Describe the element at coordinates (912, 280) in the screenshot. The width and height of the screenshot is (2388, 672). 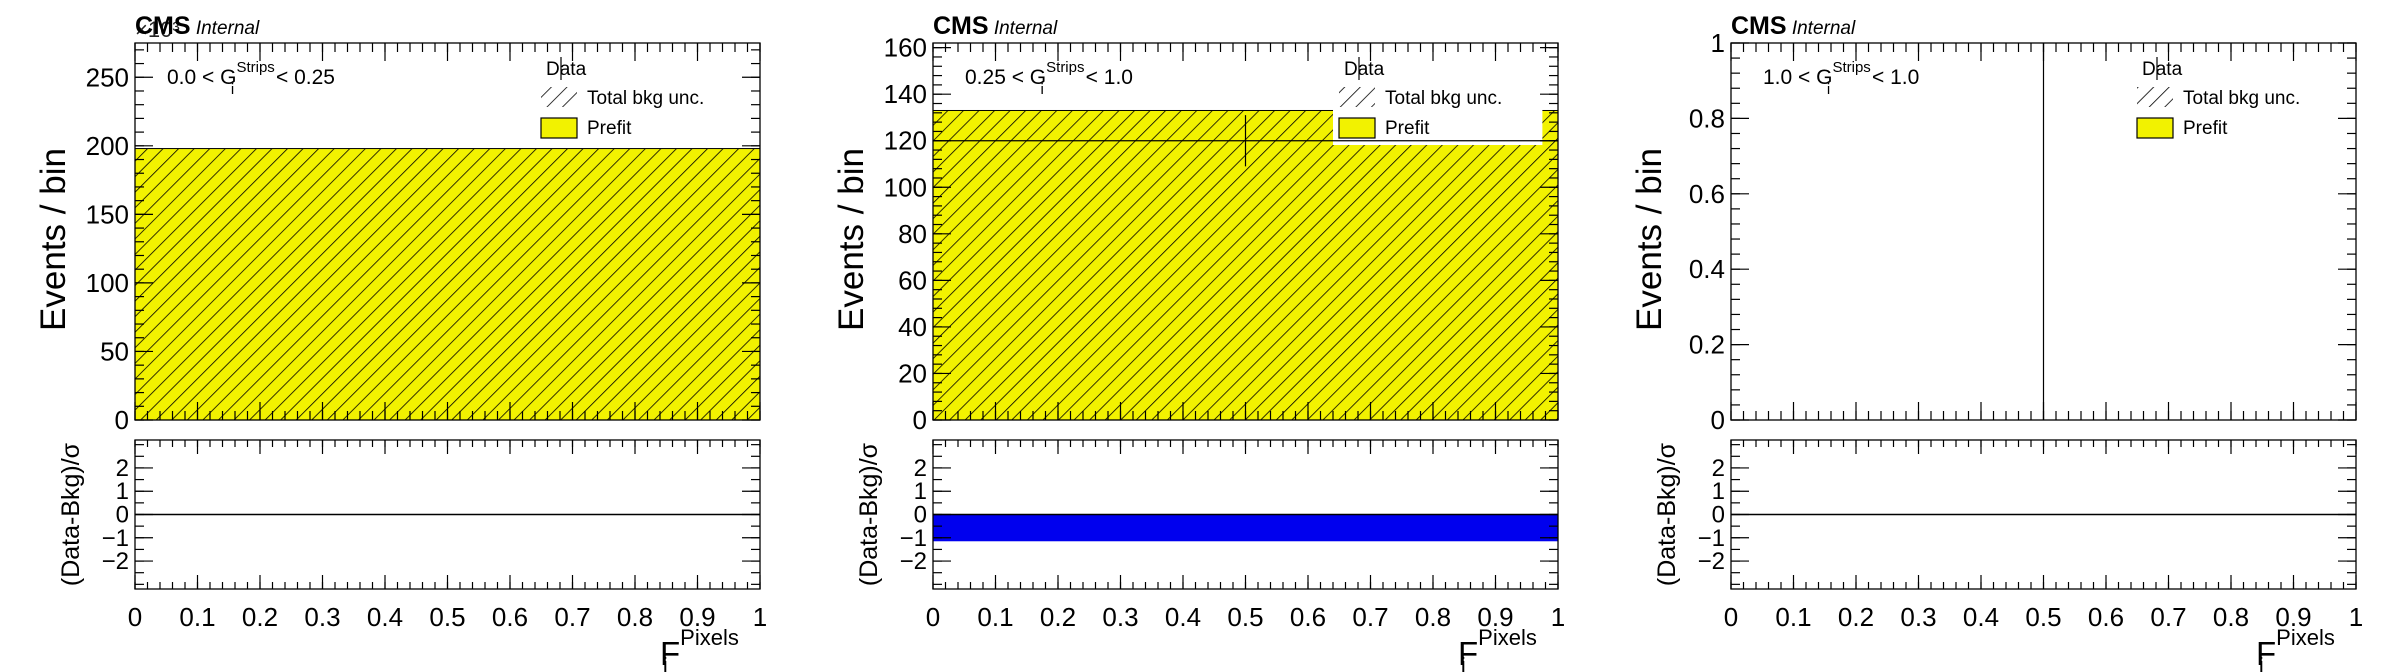
I see `ytick-label-3: 60` at that location.